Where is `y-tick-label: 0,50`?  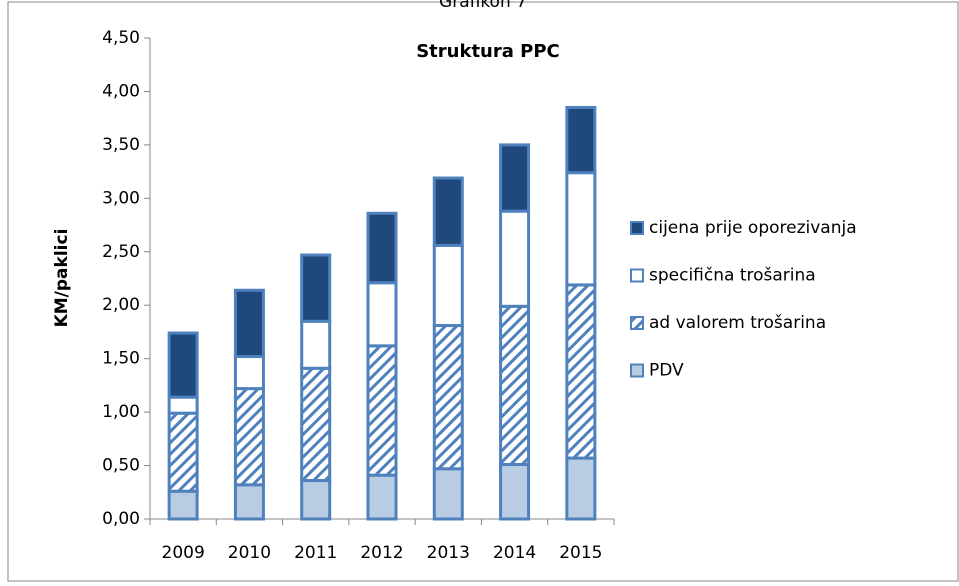 y-tick-label: 0,50 is located at coordinates (121, 466).